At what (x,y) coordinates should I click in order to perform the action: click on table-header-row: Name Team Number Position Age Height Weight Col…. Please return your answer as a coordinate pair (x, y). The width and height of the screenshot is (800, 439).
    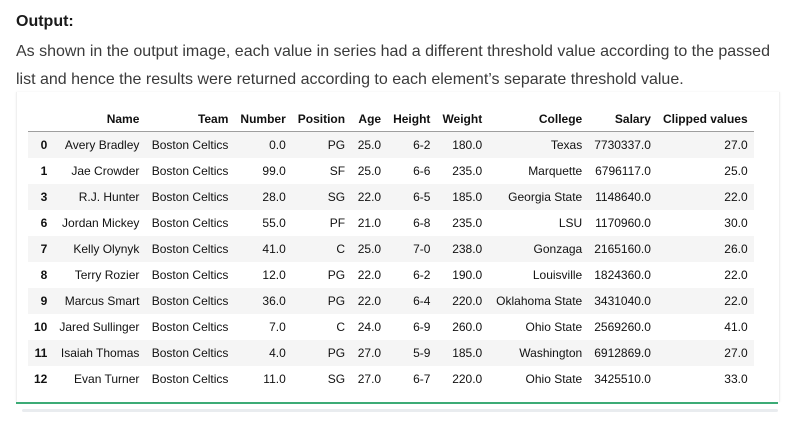
    Looking at the image, I should click on (391, 119).